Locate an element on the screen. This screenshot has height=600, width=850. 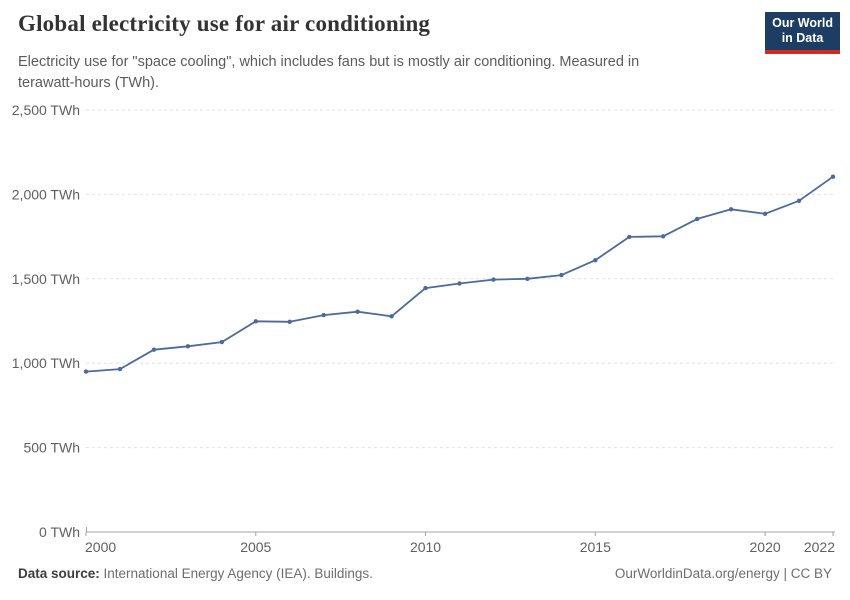
x-tick-label: 2000 is located at coordinates (100, 547).